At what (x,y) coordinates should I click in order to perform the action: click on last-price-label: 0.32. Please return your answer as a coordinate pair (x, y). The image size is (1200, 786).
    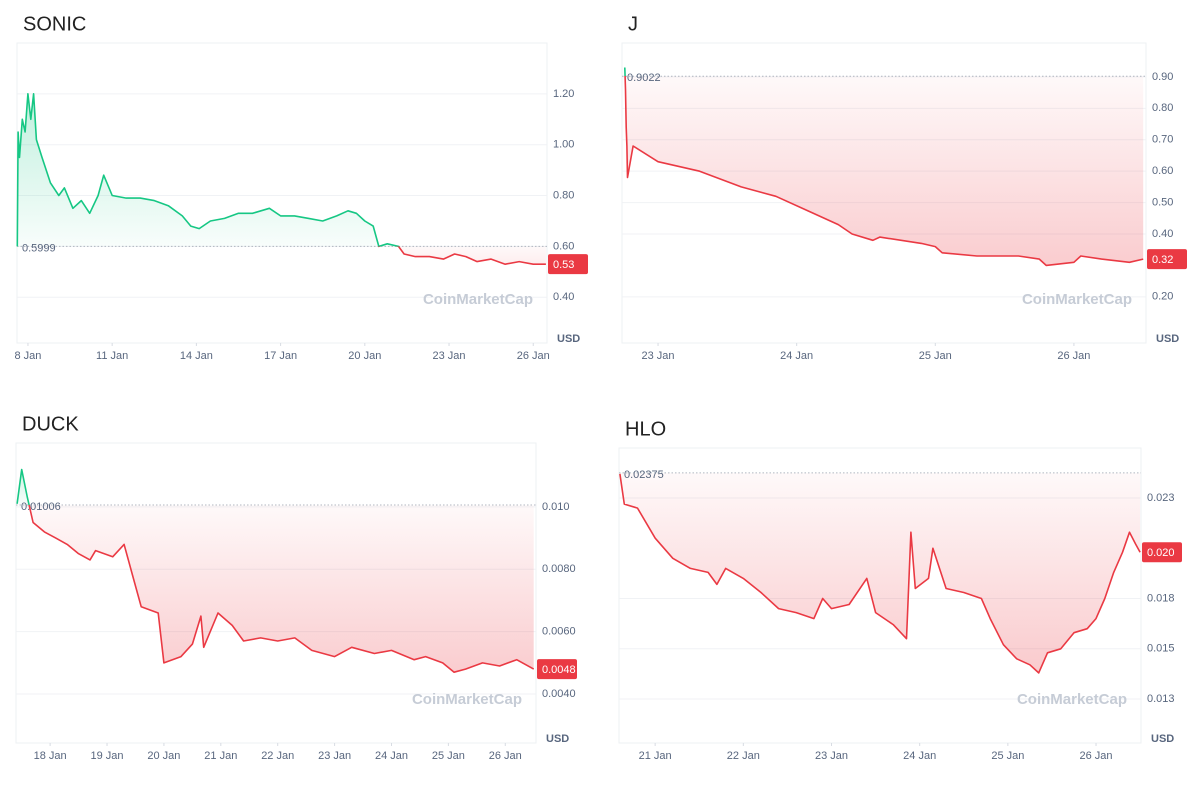
    Looking at the image, I should click on (1162, 260).